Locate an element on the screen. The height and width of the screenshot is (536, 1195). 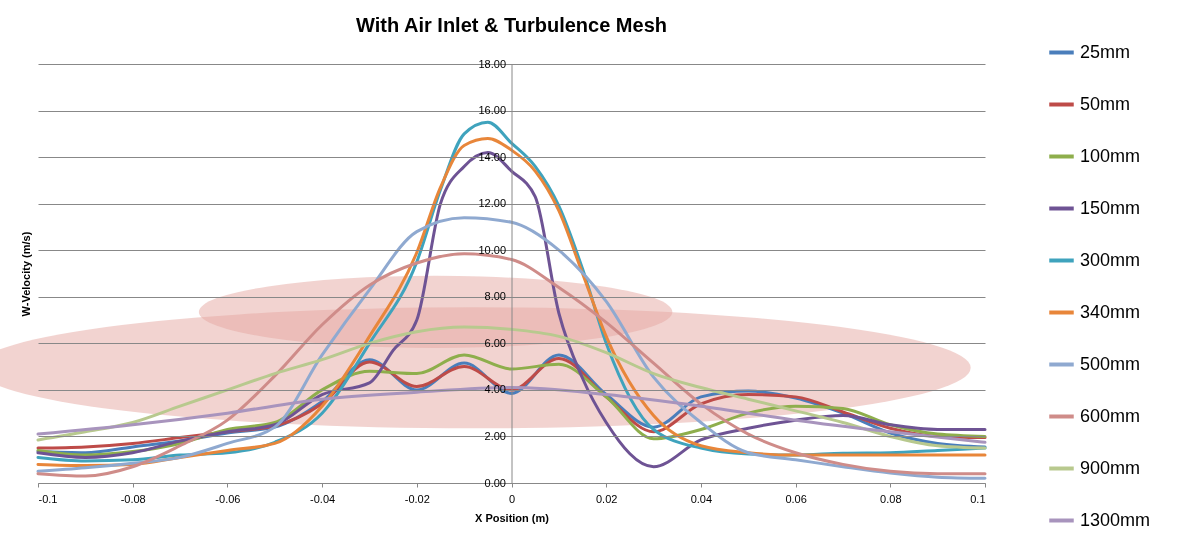
y-tick-label: 18.00 is located at coordinates (492, 63).